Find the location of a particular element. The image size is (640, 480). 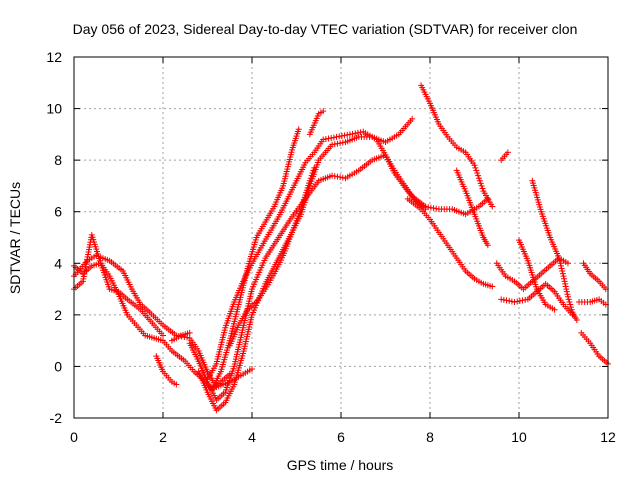

series-track-d is located at coordinates (166, 370).